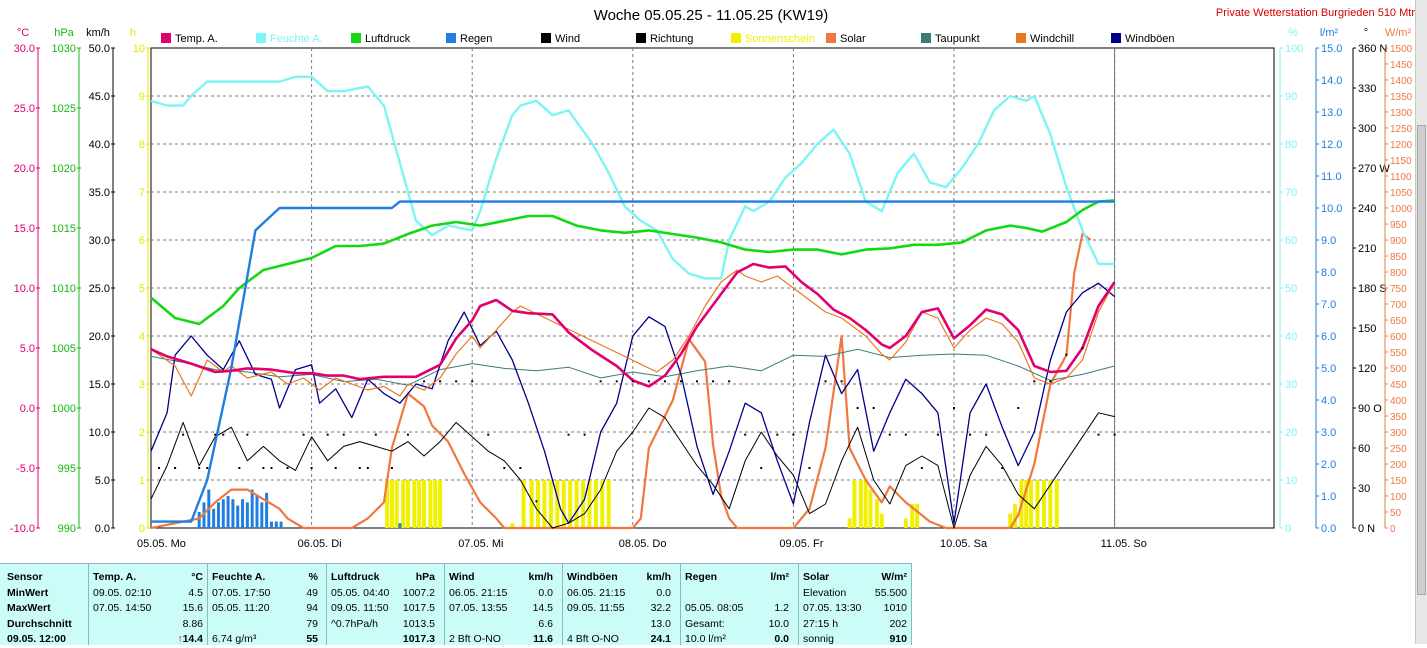  Describe the element at coordinates (542, 608) in the screenshot. I see `stats-cell-value: 14.5` at that location.